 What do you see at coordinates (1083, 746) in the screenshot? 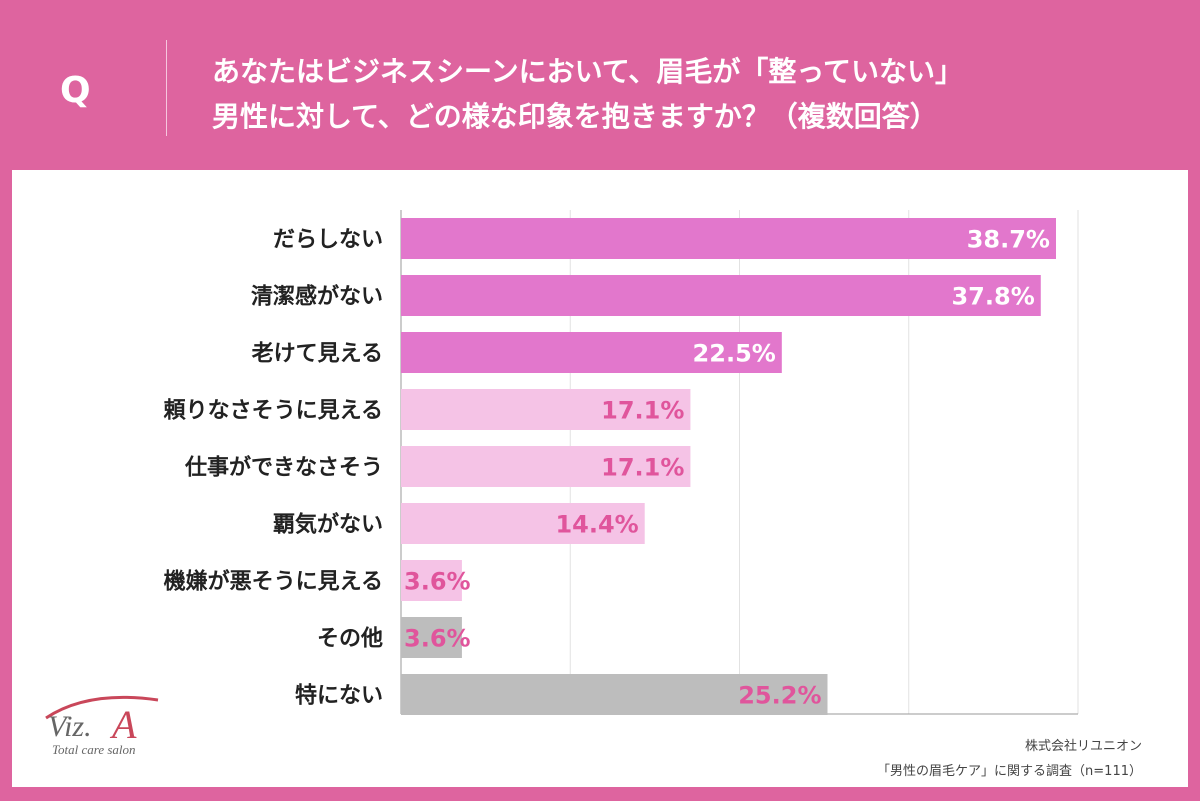
I see `source-company: 株式会社リユニオン` at bounding box center [1083, 746].